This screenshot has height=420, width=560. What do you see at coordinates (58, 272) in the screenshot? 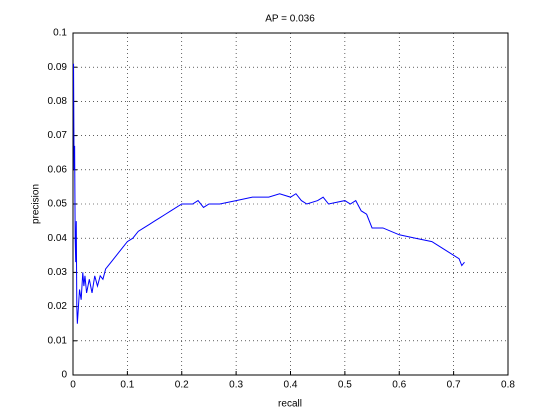
I see `y-tick-label: 0.03` at bounding box center [58, 272].